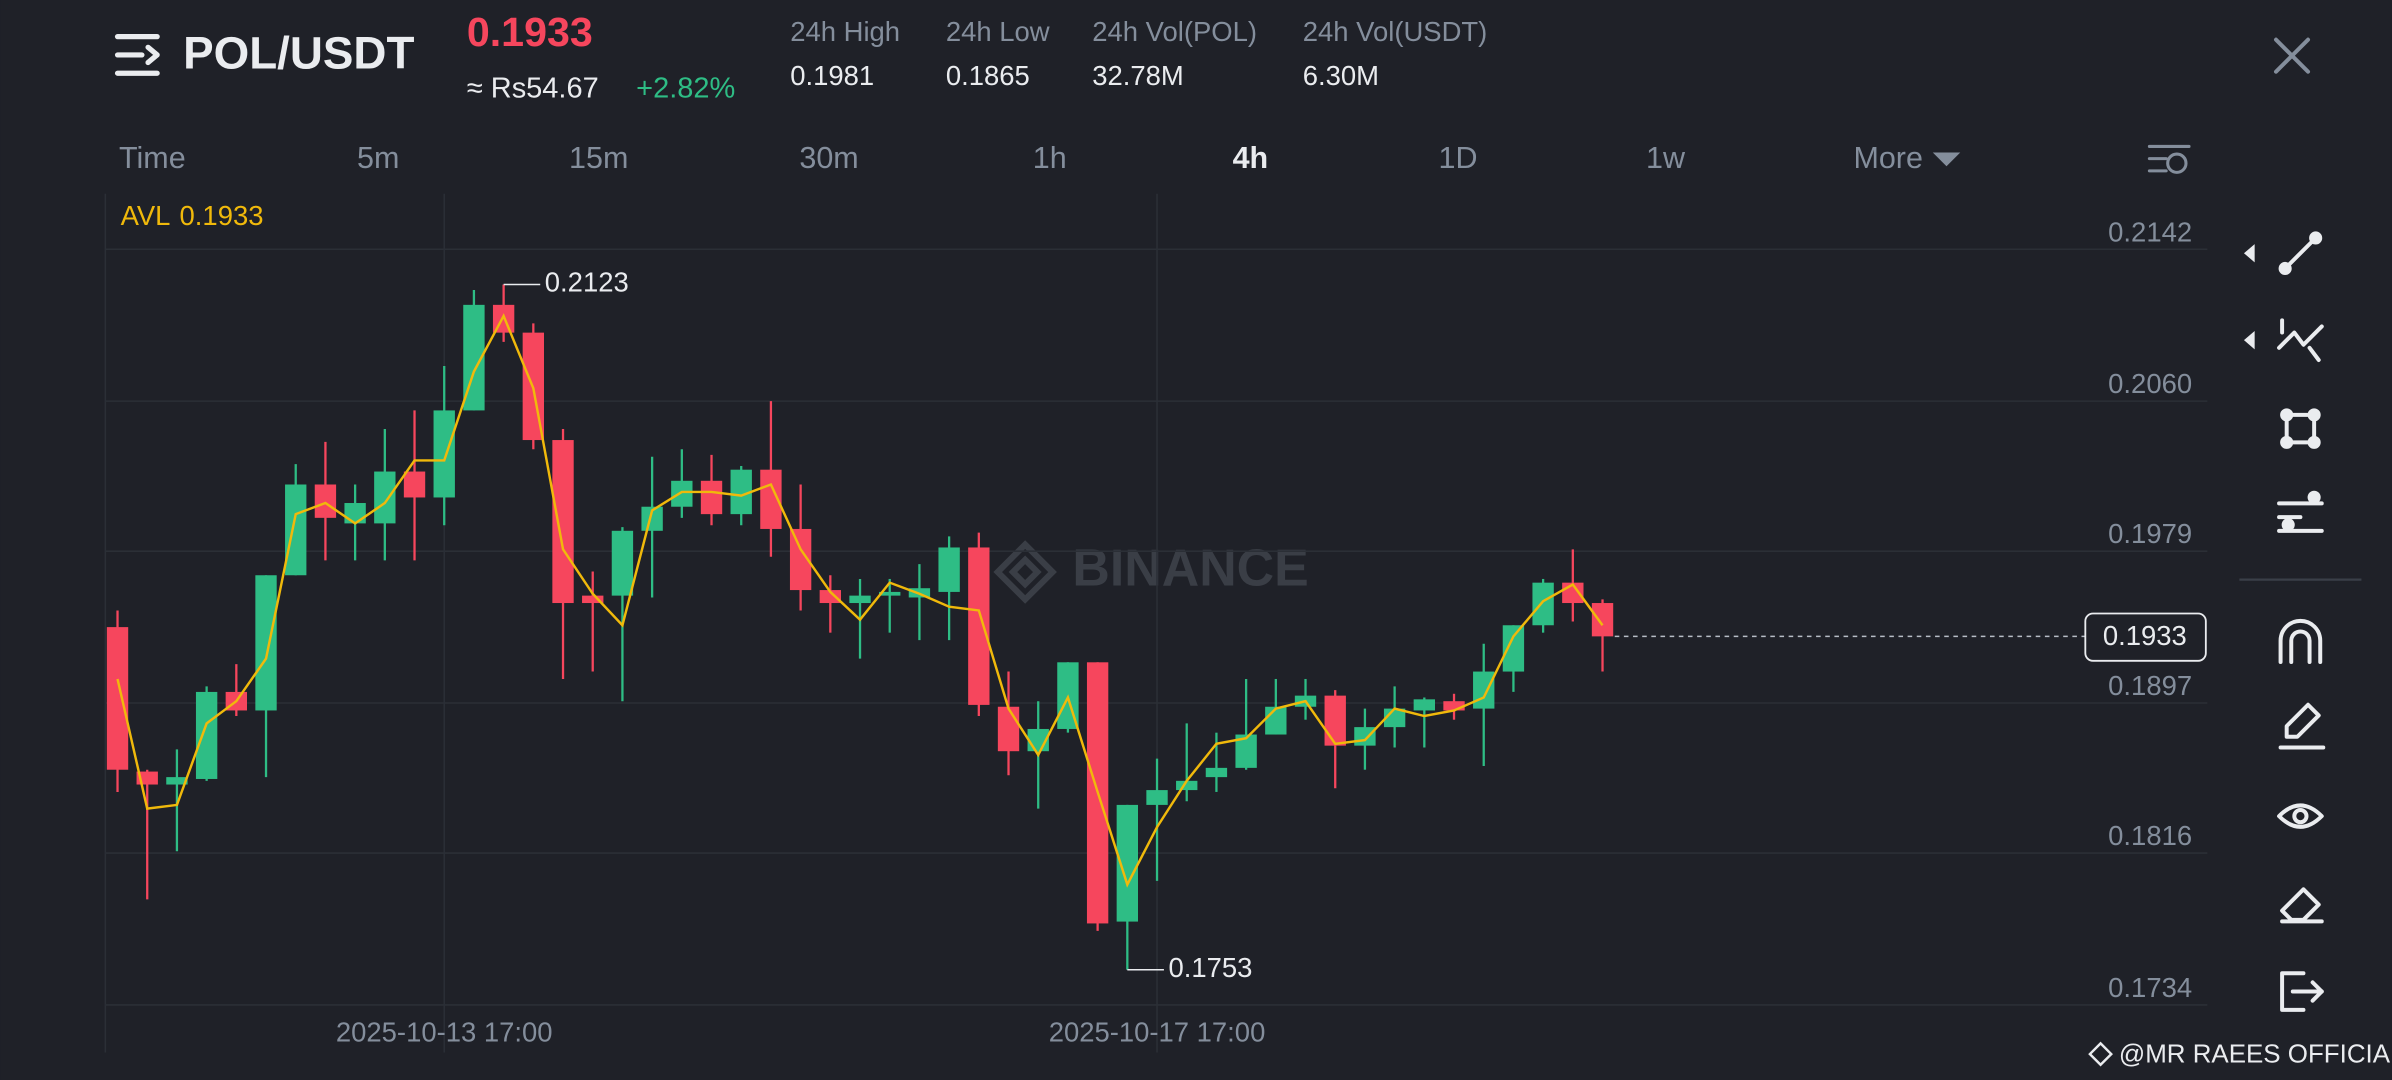  What do you see at coordinates (152, 158) in the screenshot?
I see `timeframe-tab: Time` at bounding box center [152, 158].